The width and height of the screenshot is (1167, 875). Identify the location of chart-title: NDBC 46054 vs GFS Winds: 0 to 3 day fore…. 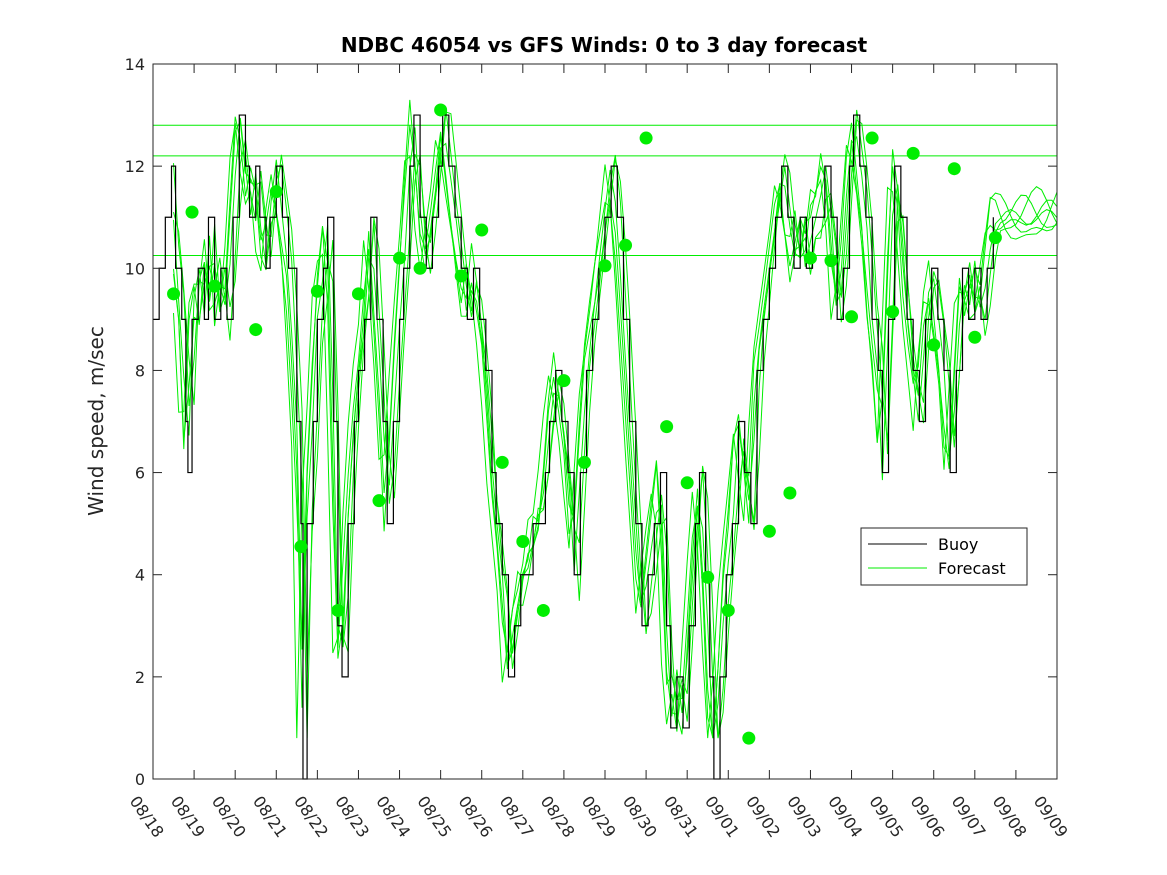
(604, 45).